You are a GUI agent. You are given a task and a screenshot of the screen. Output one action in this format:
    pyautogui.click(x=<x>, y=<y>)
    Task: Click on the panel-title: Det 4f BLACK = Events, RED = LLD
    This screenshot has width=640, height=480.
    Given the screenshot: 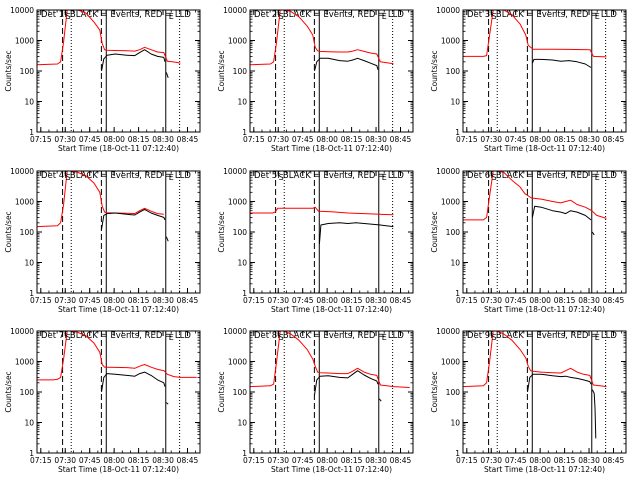 What is the action you would take?
    pyautogui.click(x=116, y=176)
    